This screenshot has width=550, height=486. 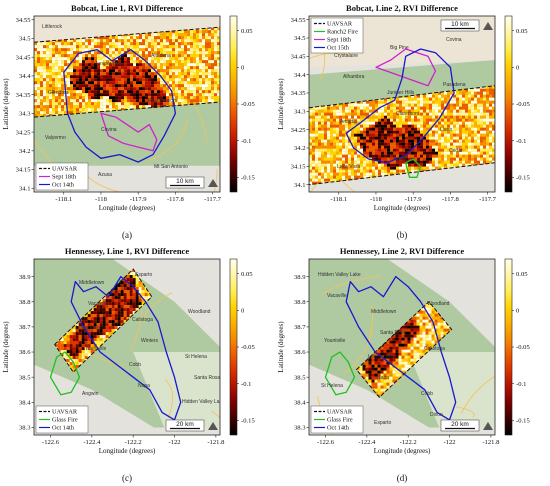 I want to click on colorbar-tick-label: 0, so click(x=243, y=68).